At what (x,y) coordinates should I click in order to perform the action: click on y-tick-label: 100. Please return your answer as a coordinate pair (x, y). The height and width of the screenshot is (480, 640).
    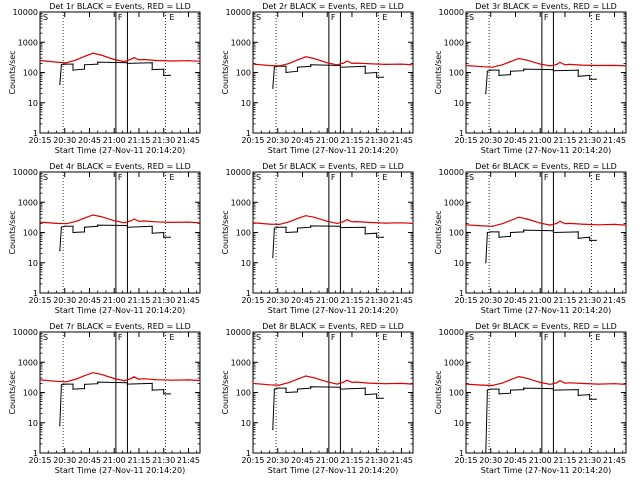
    Looking at the image, I should click on (30, 233).